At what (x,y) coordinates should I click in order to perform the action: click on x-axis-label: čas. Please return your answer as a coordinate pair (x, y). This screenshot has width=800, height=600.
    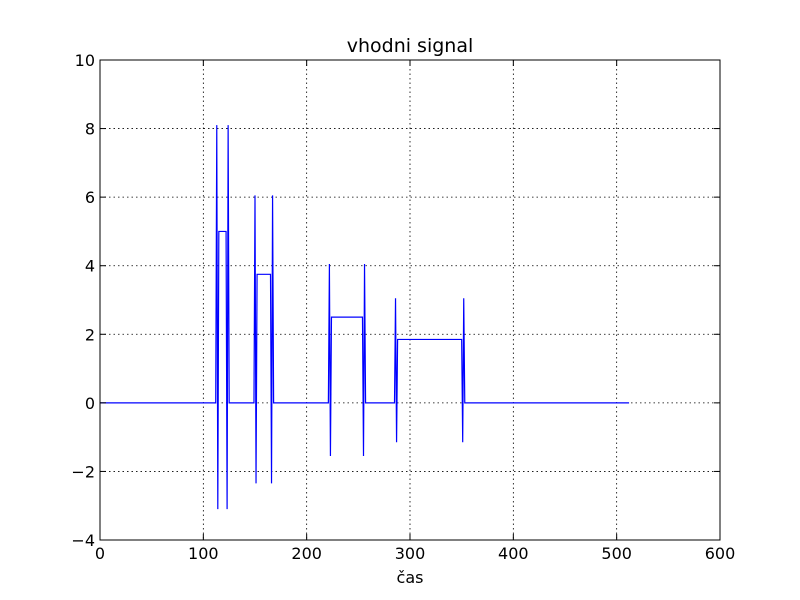
    Looking at the image, I should click on (410, 577).